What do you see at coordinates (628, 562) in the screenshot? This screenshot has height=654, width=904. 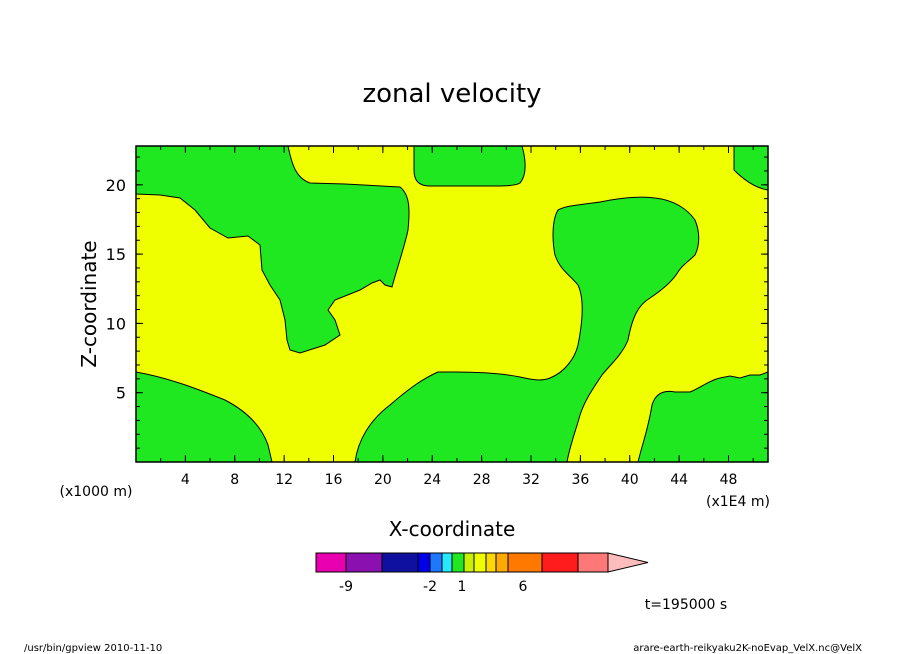 I see `colorbar-arrow` at bounding box center [628, 562].